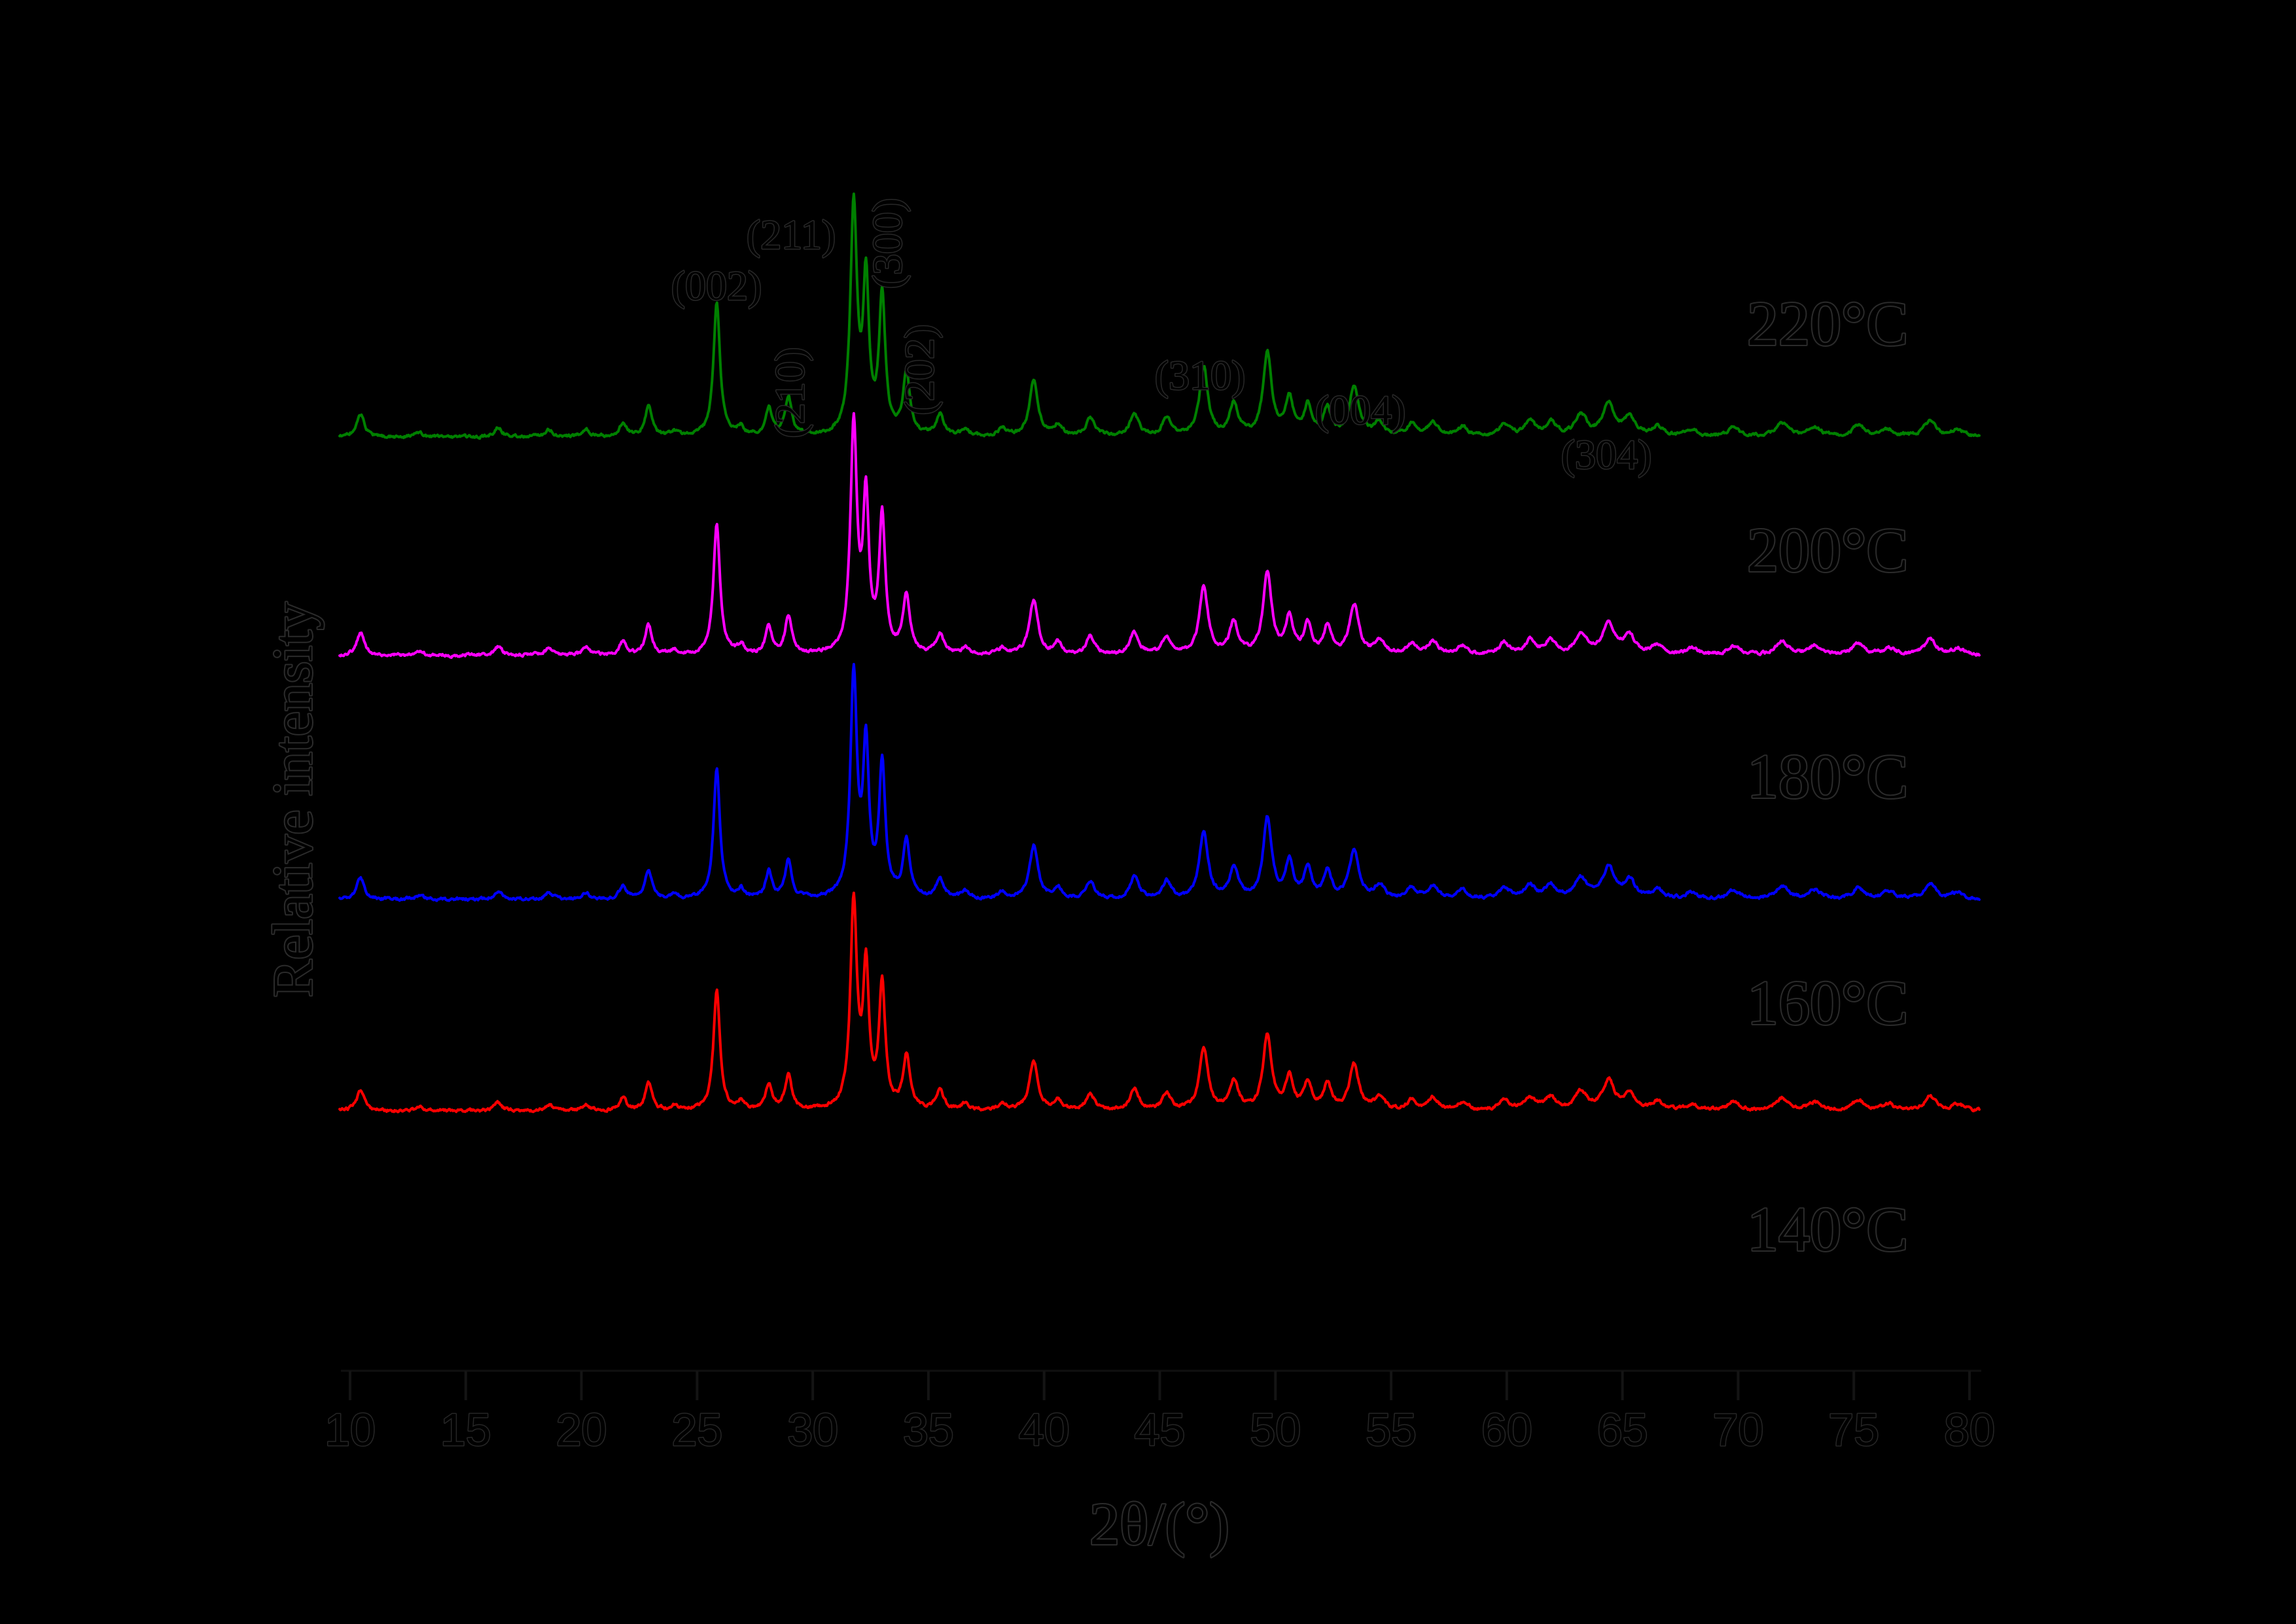  I want to click on series-curve-220C, so click(1159, 316).